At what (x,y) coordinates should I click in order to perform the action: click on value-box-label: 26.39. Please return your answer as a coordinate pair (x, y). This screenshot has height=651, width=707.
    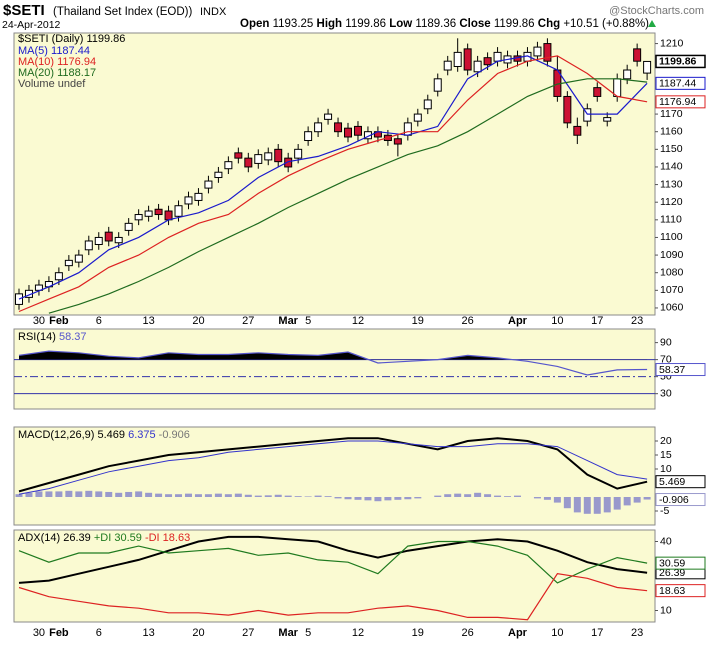
    Looking at the image, I should click on (672, 573).